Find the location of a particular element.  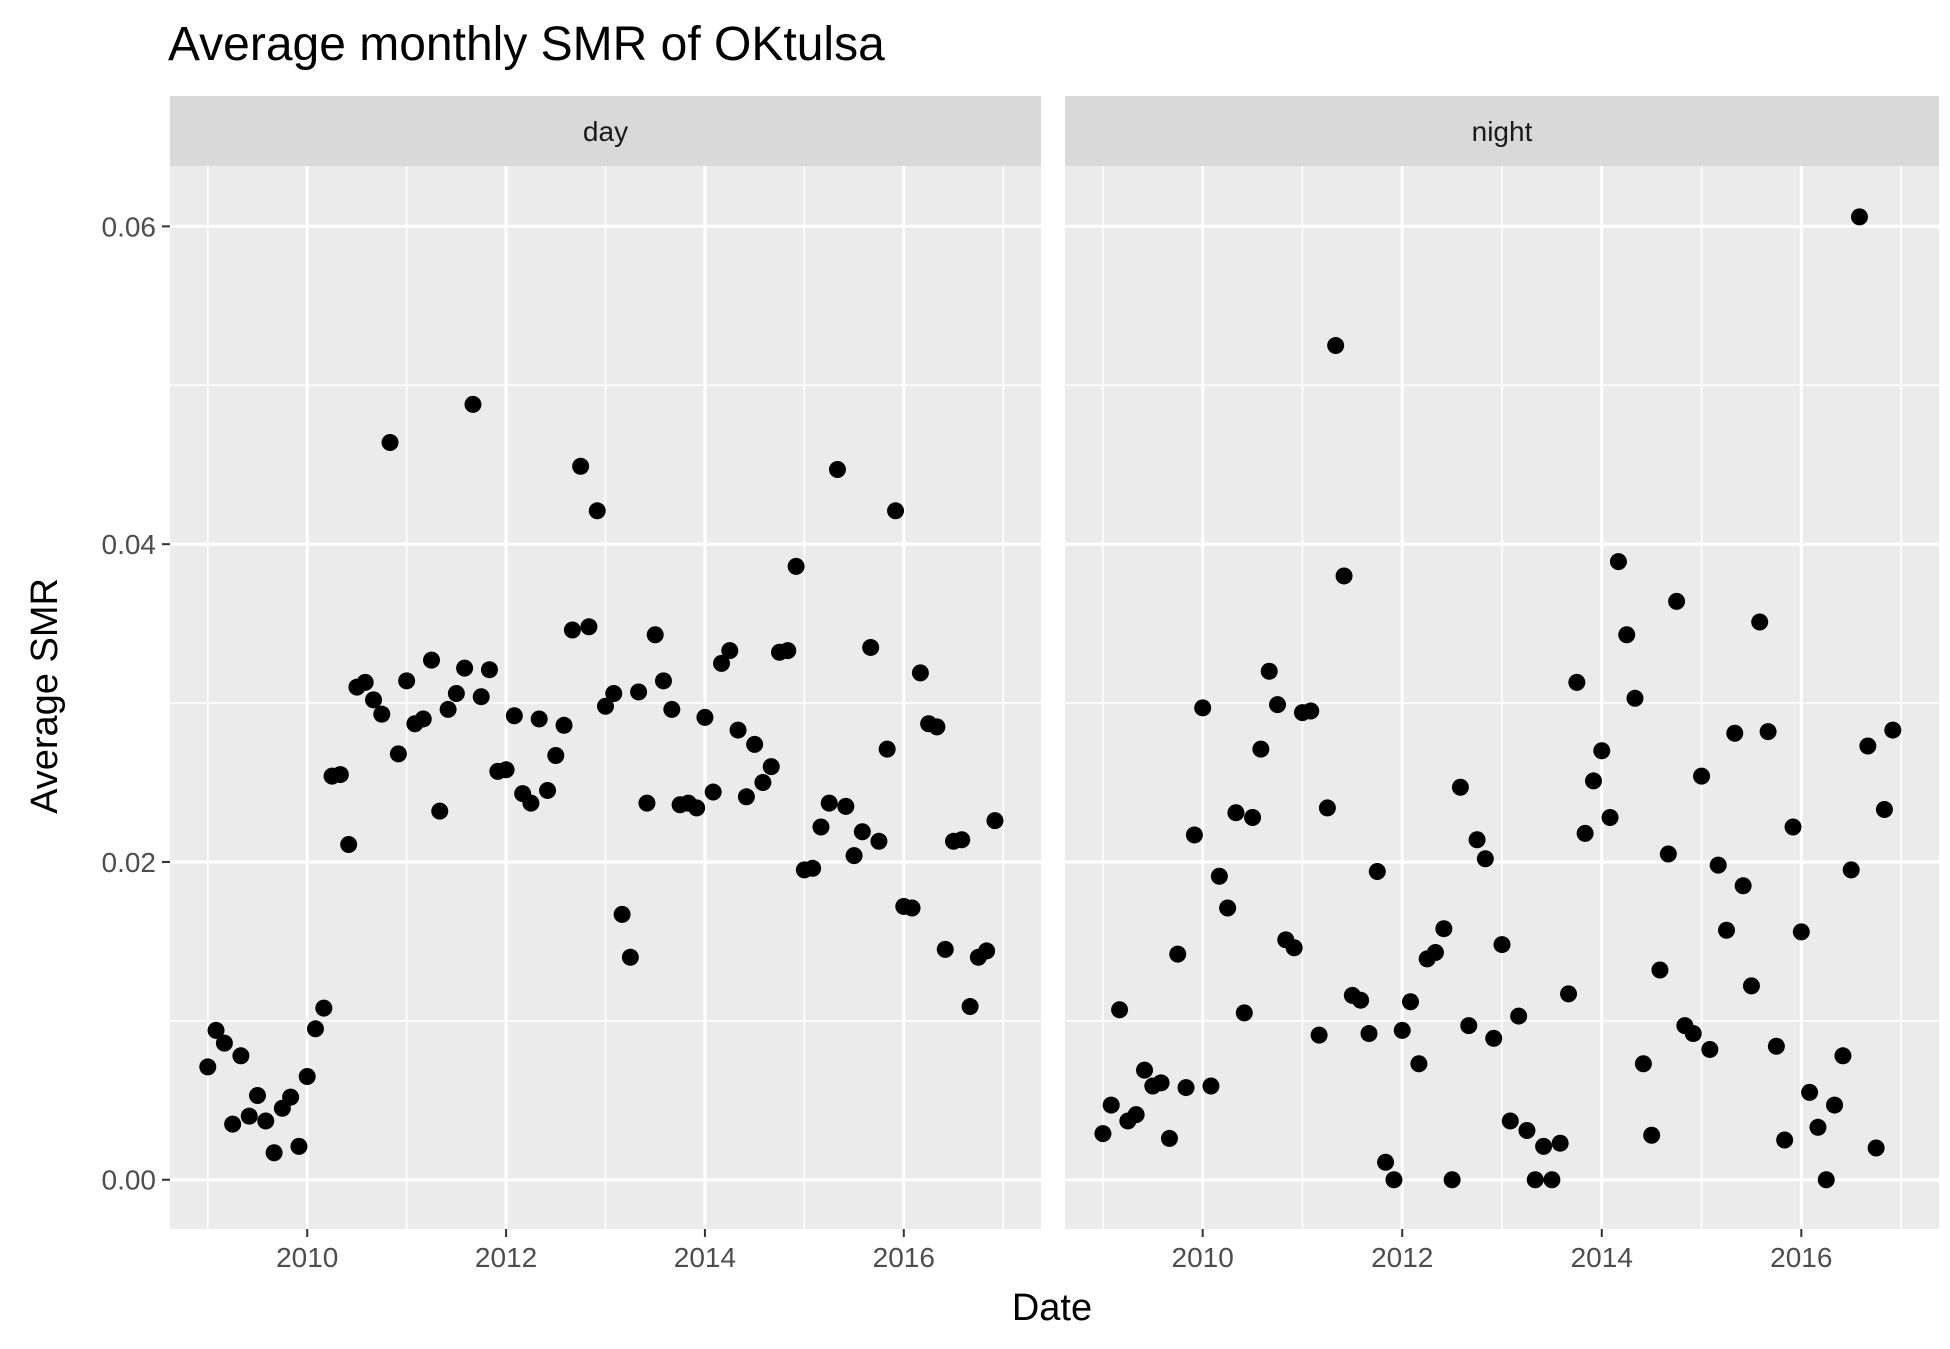

x-tick-label: 2010 is located at coordinates (307, 1257).